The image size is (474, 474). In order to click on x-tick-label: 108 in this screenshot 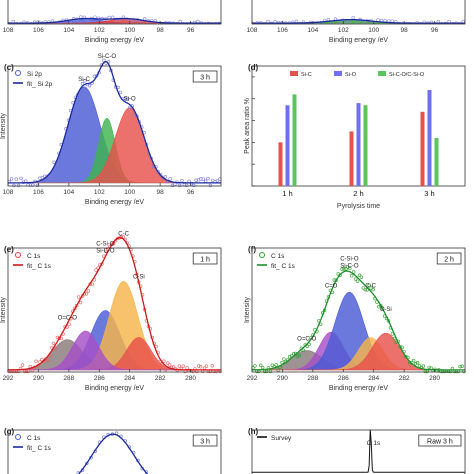, I will do `click(8, 192)`.